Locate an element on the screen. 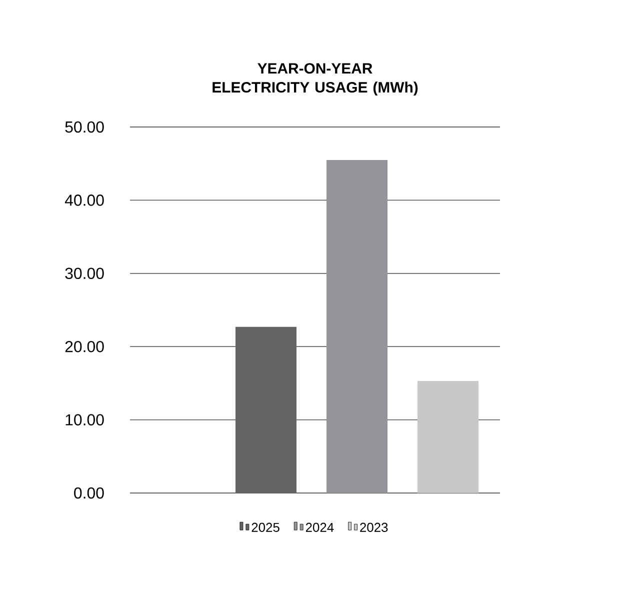  legend-label: 2023 is located at coordinates (374, 527).